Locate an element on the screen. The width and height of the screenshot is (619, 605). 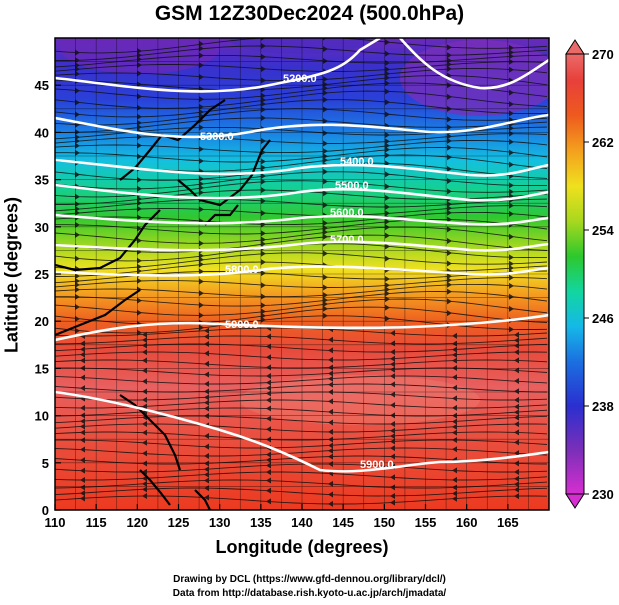
y-tick-label: 0 is located at coordinates (45, 510).